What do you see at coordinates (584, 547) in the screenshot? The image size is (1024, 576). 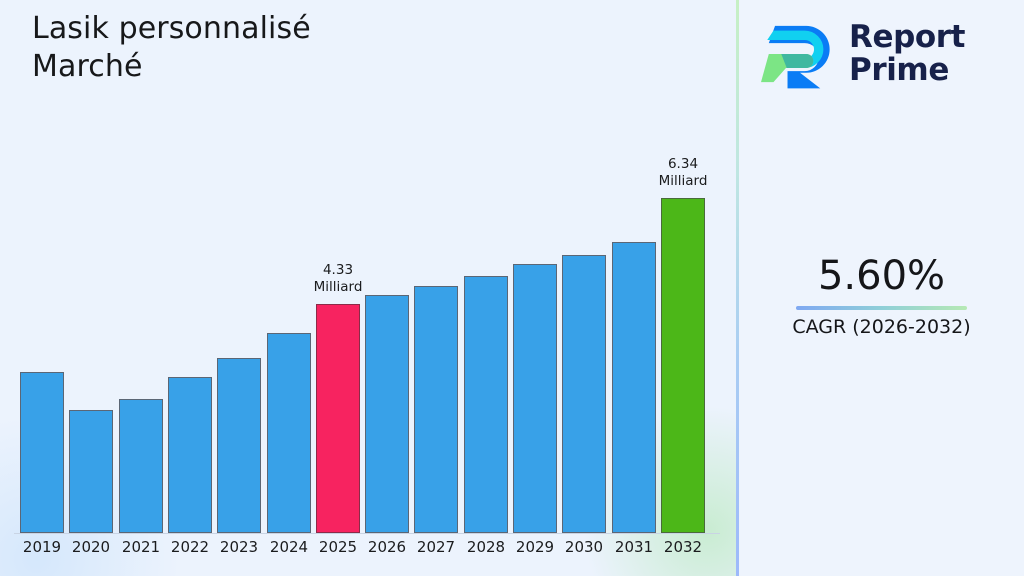 I see `x-tick-2030: 2030` at bounding box center [584, 547].